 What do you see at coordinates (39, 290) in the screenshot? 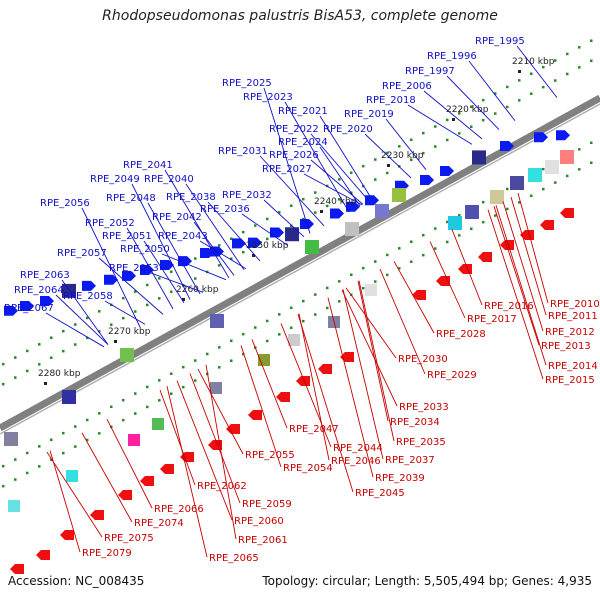
I see `forward-gene-label: RPE_2064` at bounding box center [39, 290].